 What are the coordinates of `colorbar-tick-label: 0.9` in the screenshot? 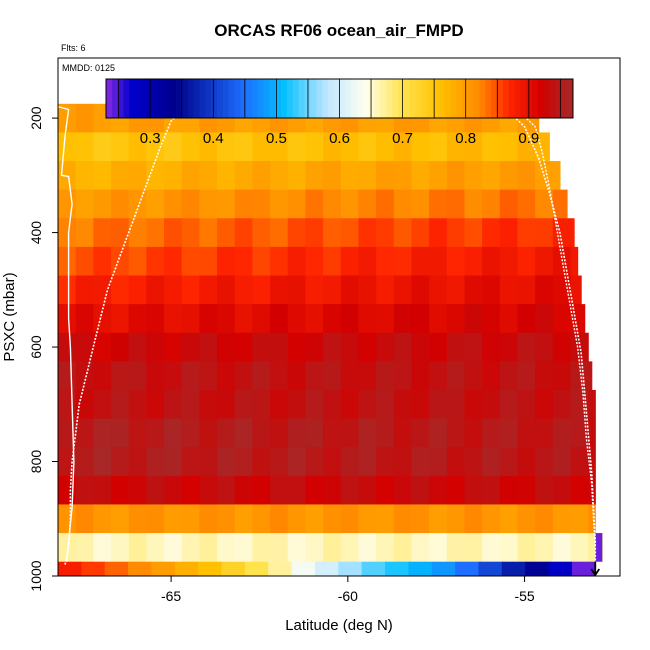 It's located at (528, 138).